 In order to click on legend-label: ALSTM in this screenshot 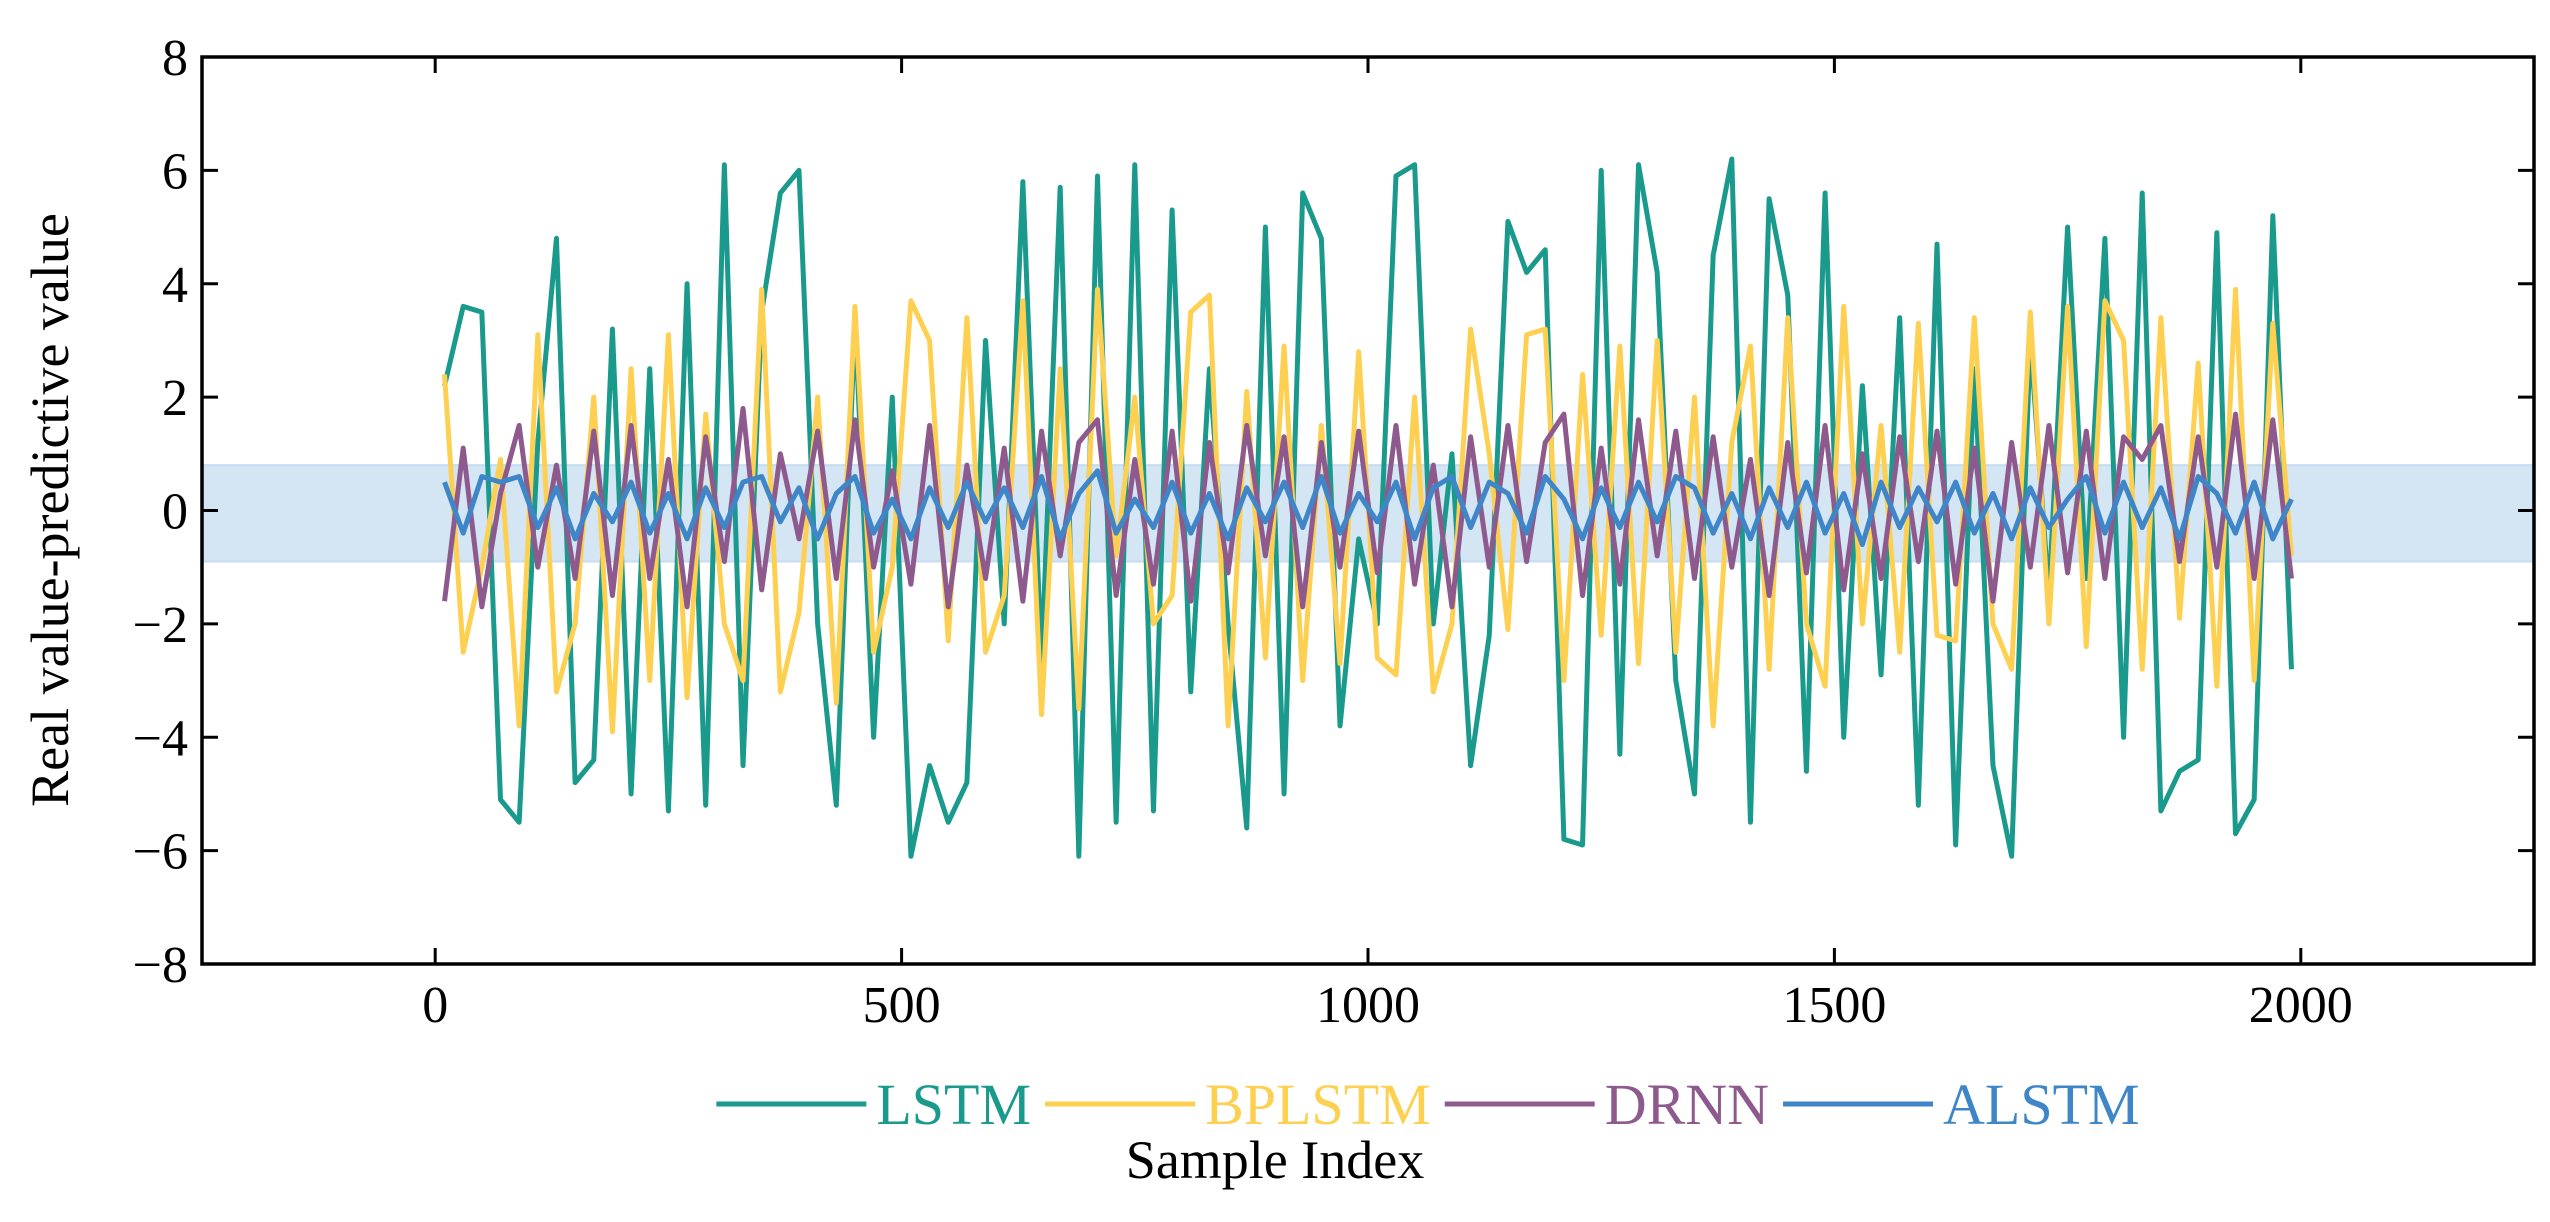, I will do `click(2041, 1104)`.